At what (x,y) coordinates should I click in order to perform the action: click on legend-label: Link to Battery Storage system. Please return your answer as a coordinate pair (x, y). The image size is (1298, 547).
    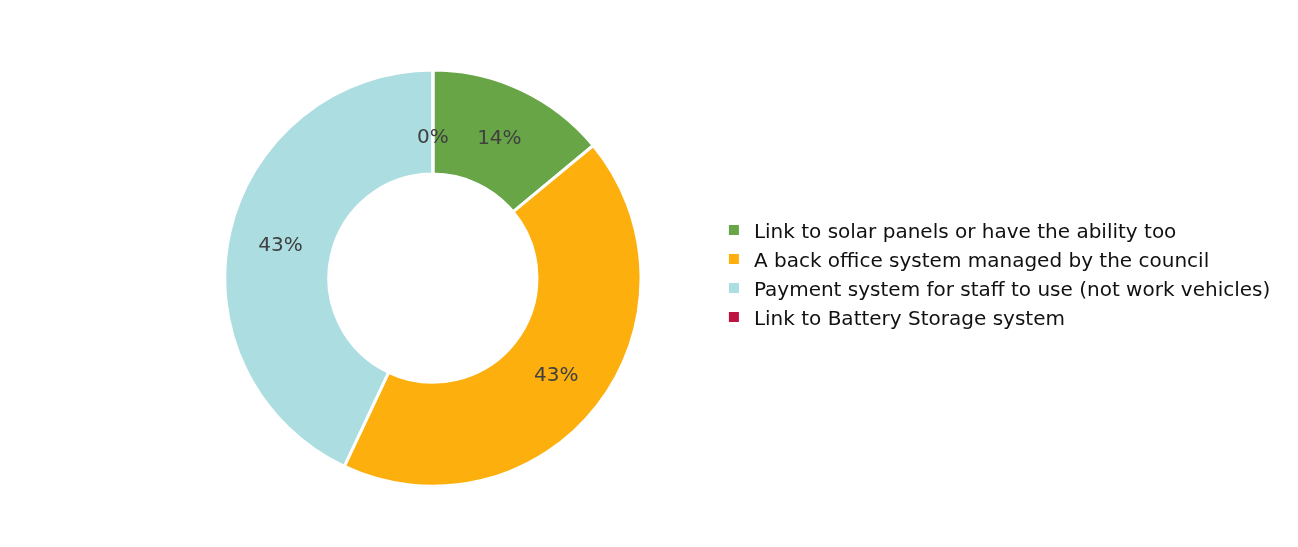
    Looking at the image, I should click on (909, 317).